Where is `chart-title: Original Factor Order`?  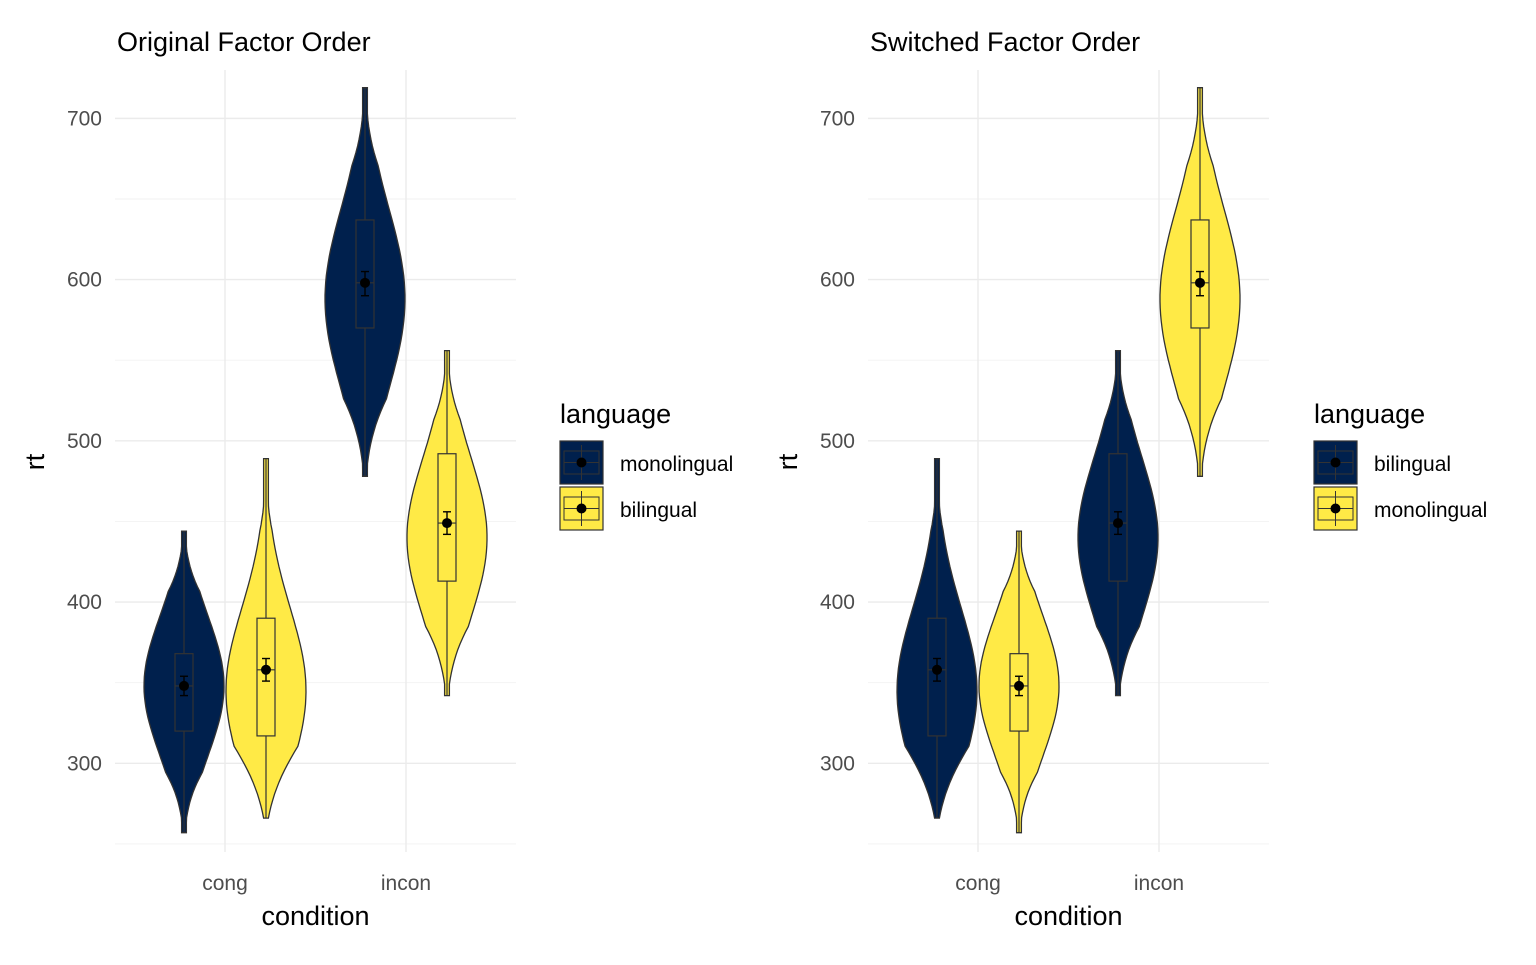 chart-title: Original Factor Order is located at coordinates (244, 42).